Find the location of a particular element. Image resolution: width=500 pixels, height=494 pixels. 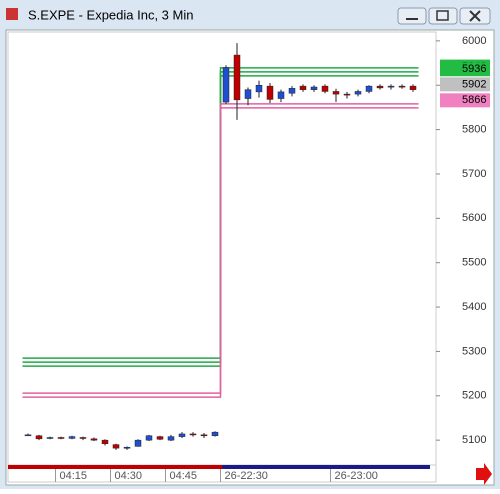

minimize-button is located at coordinates (412, 16).